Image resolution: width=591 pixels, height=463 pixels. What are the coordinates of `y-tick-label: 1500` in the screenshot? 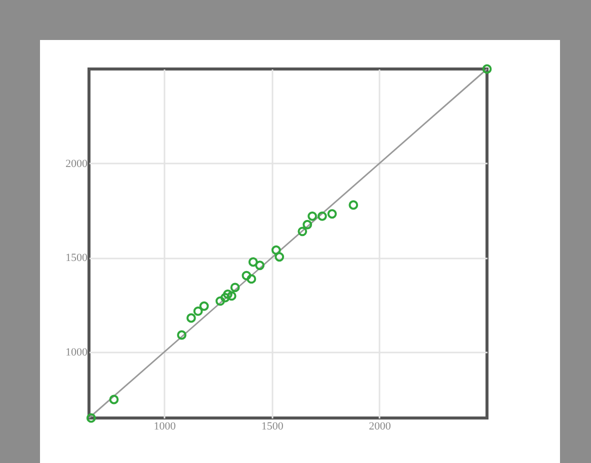 It's located at (77, 258).